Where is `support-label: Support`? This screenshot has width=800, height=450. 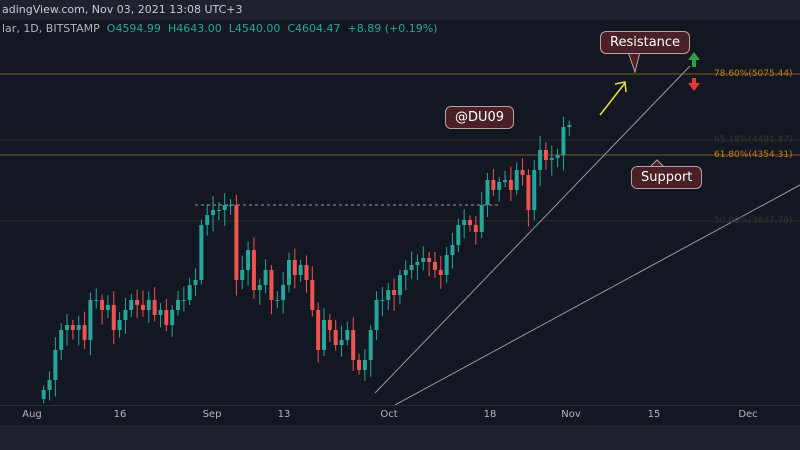
support-label: Support is located at coordinates (667, 177).